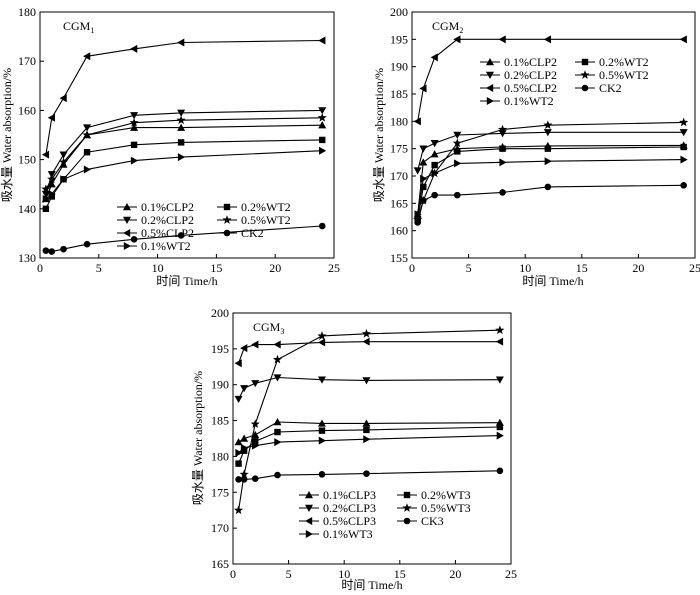 The image size is (700, 595). Describe the element at coordinates (399, 258) in the screenshot. I see `y-tick-label: 155` at that location.